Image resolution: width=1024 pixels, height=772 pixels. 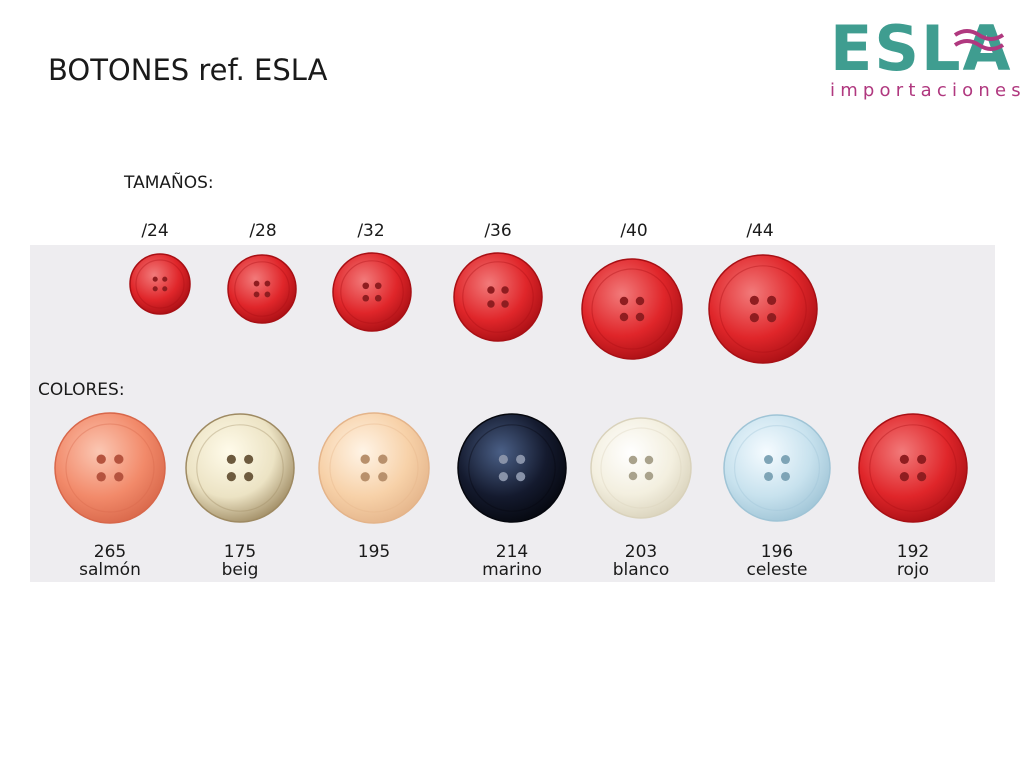 What do you see at coordinates (921, 48) in the screenshot?
I see `logo-brand: ESLA` at bounding box center [921, 48].